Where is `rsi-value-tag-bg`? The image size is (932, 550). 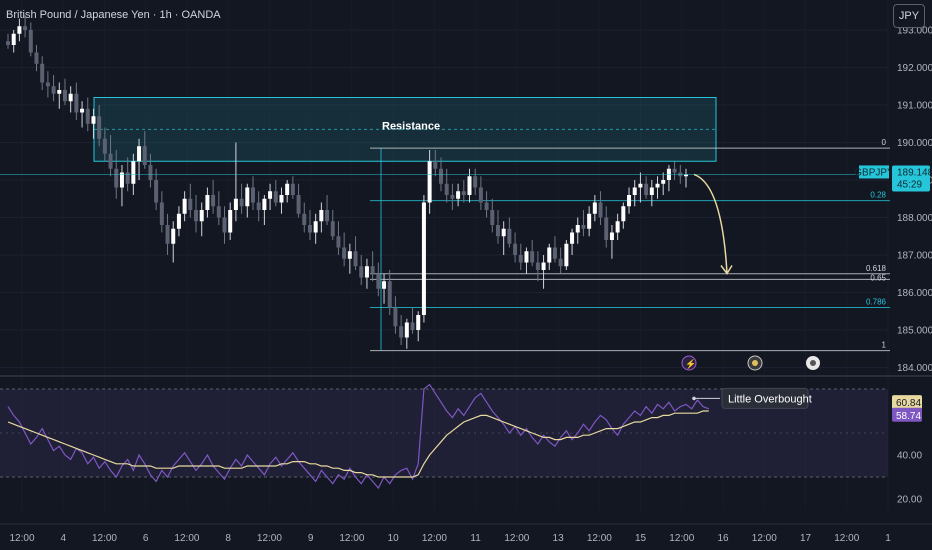
rsi-value-tag-bg is located at coordinates (907, 402).